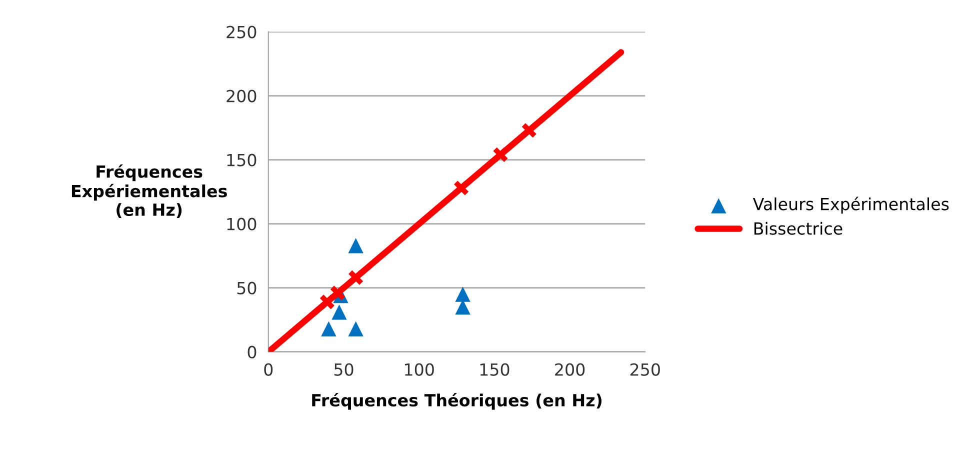  Describe the element at coordinates (645, 369) in the screenshot. I see `x-tick-label: 250` at that location.